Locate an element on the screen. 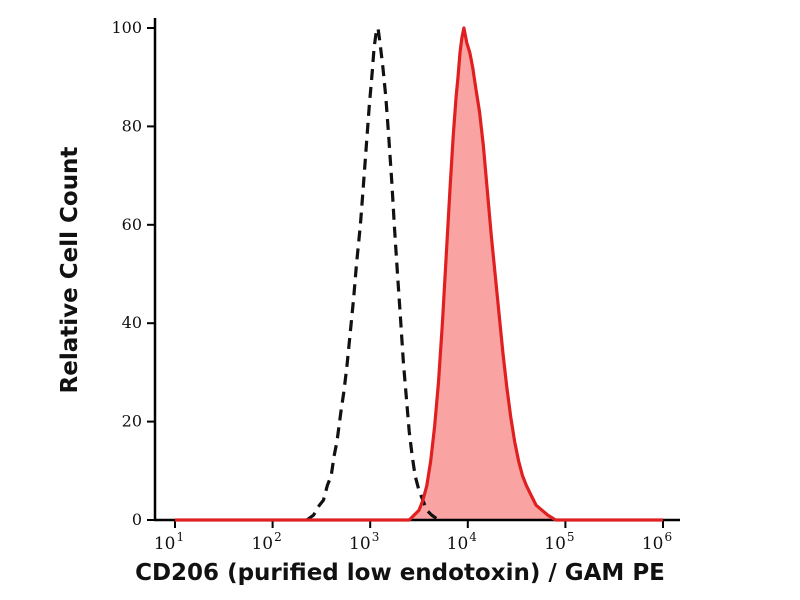 The image size is (800, 600). y-tick-label: 60 is located at coordinates (132, 224).